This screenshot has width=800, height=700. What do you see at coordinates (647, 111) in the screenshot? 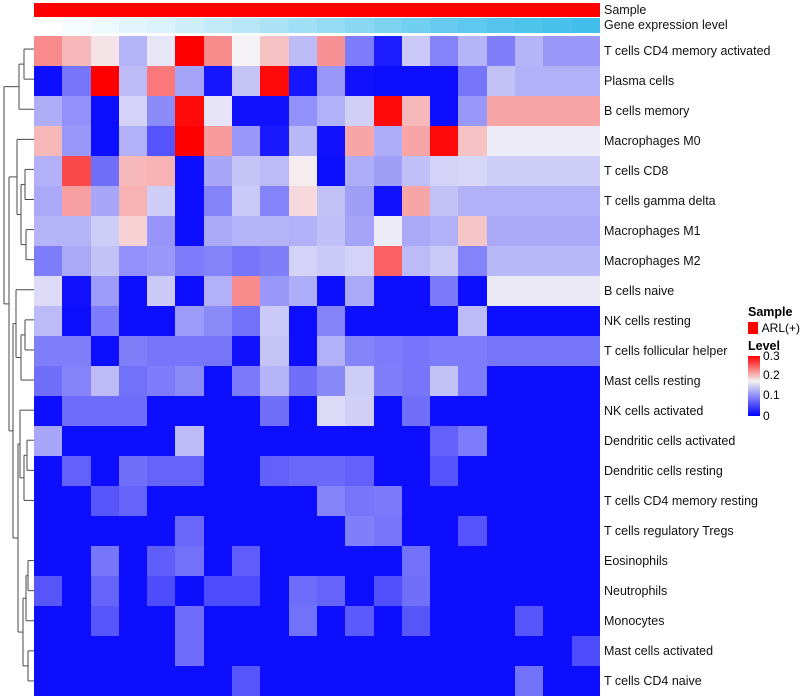
I see `row-label: B cells memory` at bounding box center [647, 111].